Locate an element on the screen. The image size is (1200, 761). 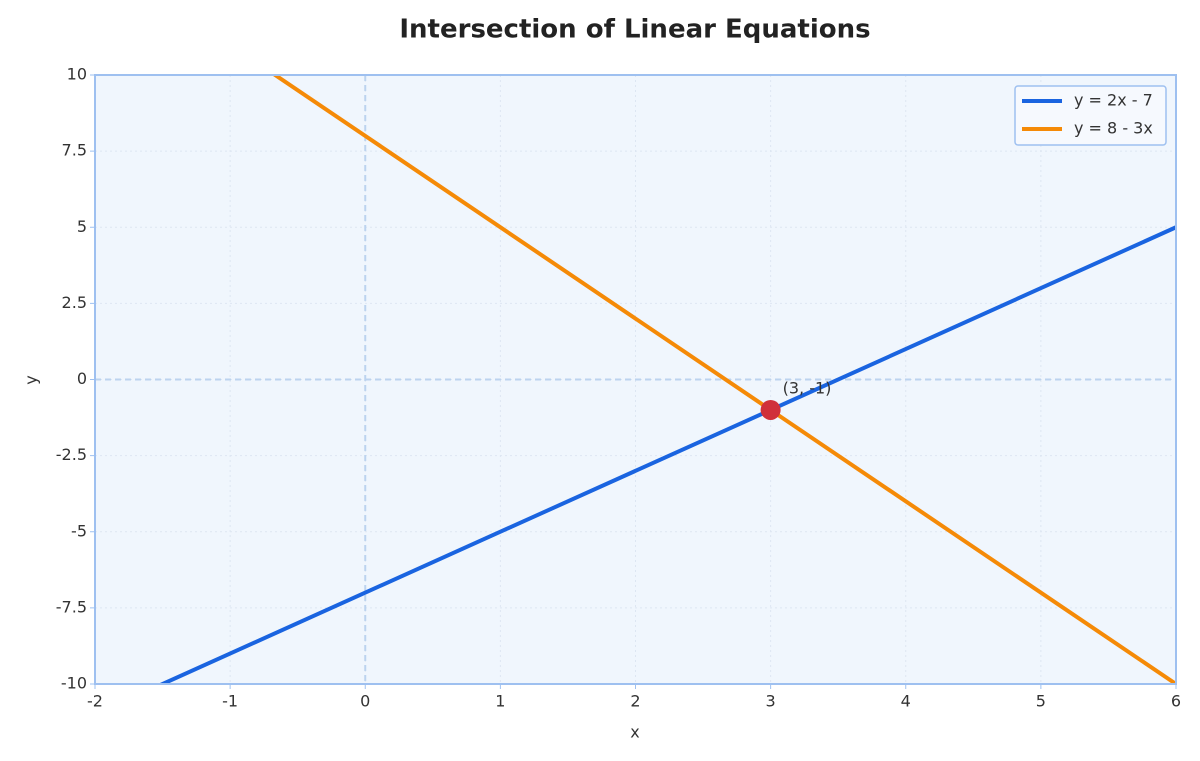
x-tick-label: -1 is located at coordinates (230, 701).